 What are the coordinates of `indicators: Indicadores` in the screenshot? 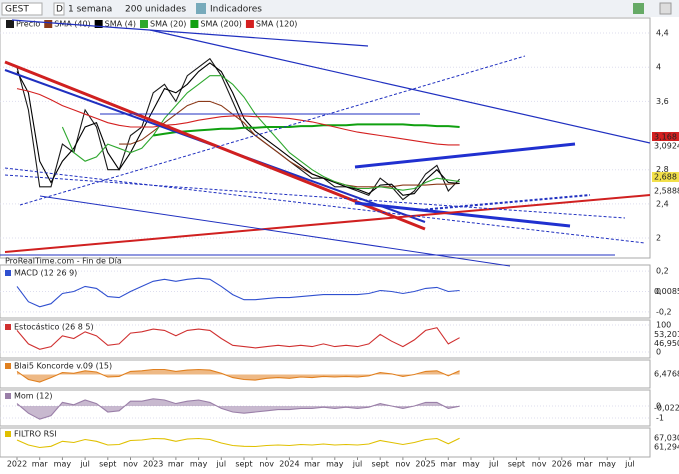 It's located at (236, 10).